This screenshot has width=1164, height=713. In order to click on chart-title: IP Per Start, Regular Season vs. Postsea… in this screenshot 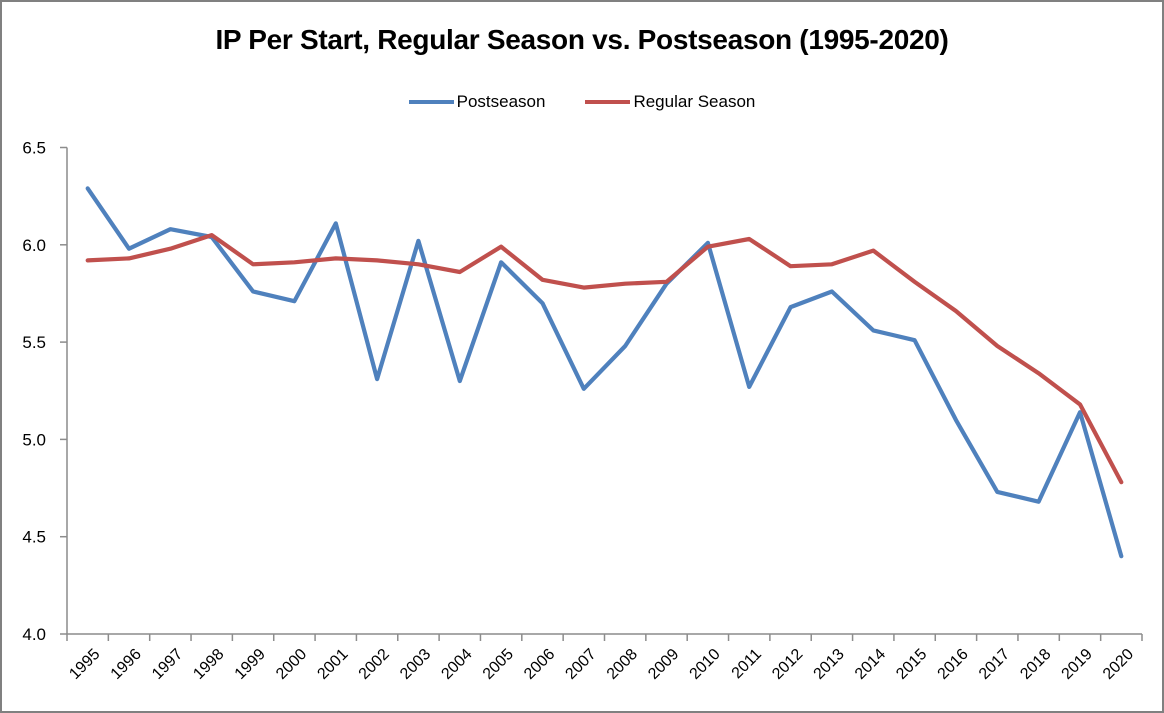, I will do `click(582, 39)`.